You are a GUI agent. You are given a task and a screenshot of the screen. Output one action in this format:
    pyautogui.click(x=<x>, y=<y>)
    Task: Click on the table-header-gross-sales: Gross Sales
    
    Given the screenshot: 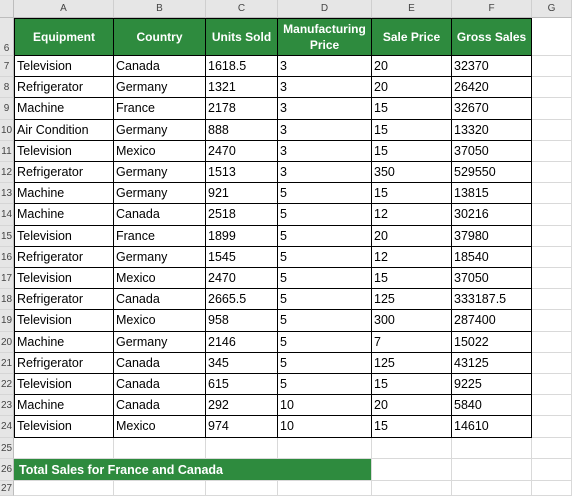 What is the action you would take?
    pyautogui.click(x=492, y=37)
    